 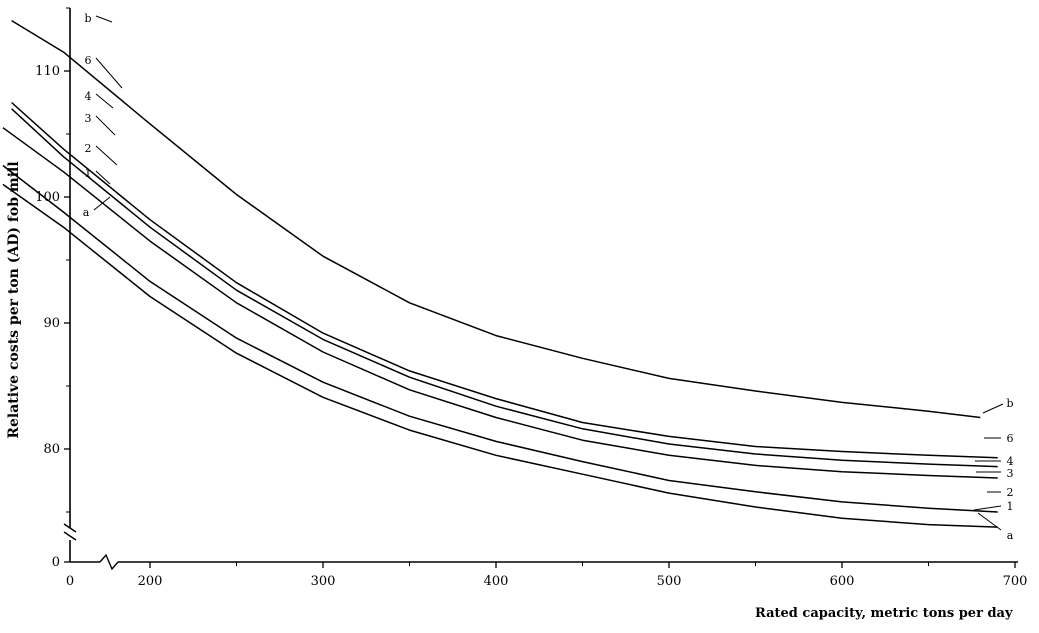 I want to click on series-key-right-3: 3, so click(x=1010, y=473).